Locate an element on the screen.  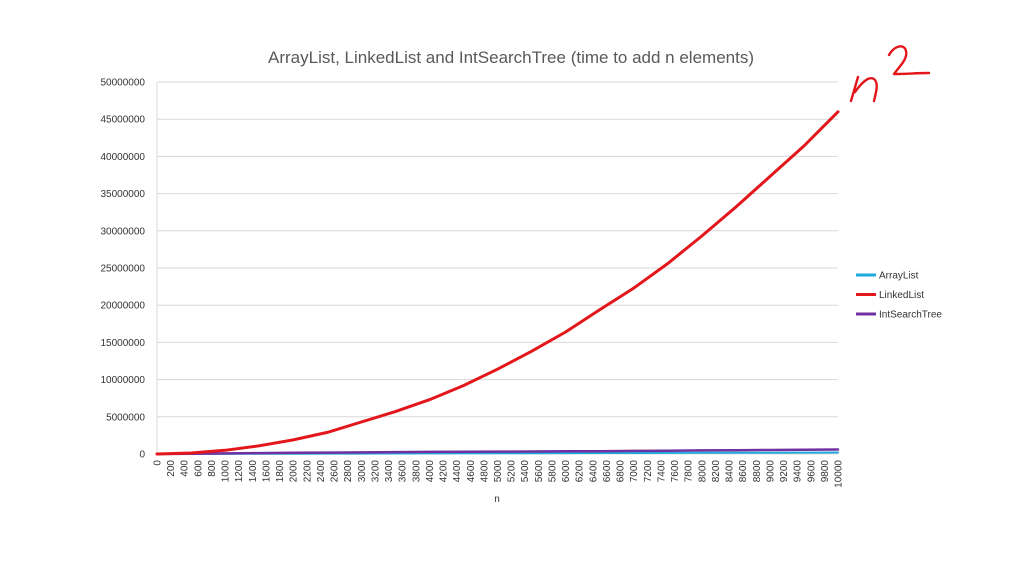
x-tick-label: 9400 is located at coordinates (798, 471).